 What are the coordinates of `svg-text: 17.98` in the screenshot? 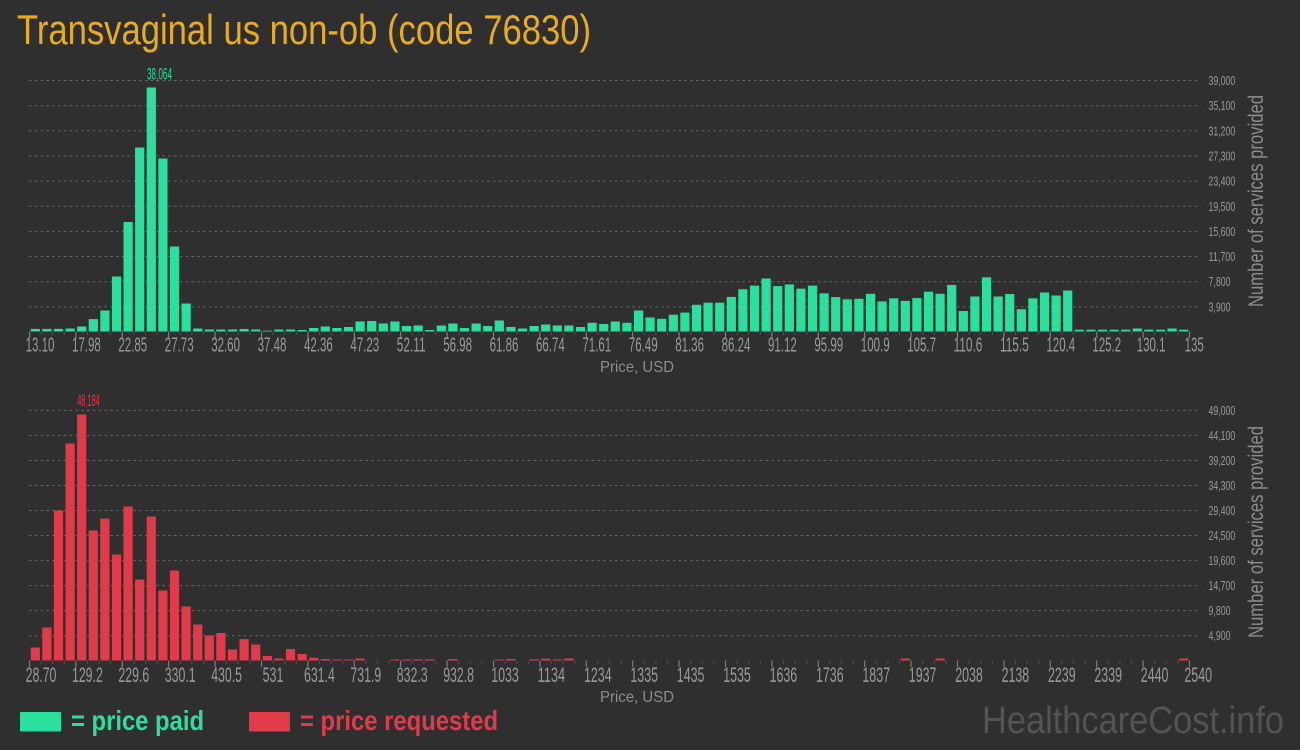 It's located at (86, 346).